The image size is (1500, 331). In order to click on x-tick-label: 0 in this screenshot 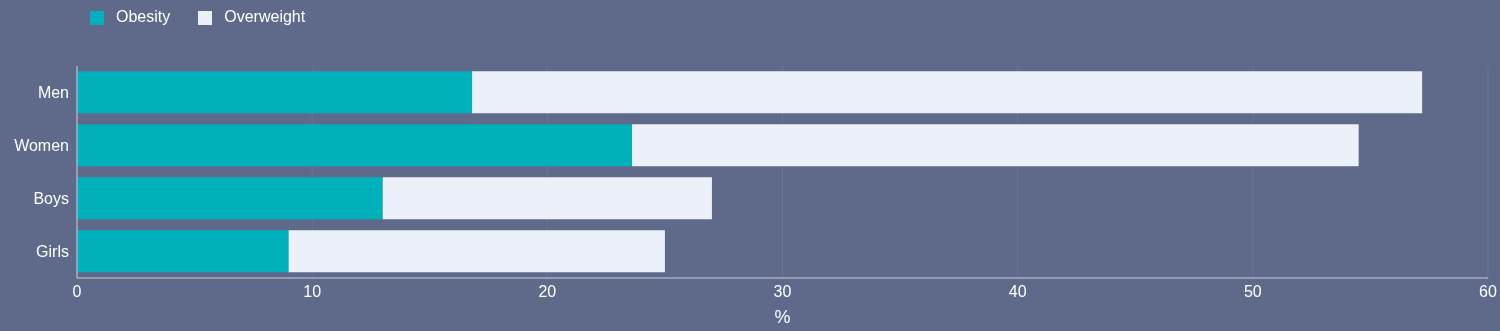, I will do `click(77, 292)`.